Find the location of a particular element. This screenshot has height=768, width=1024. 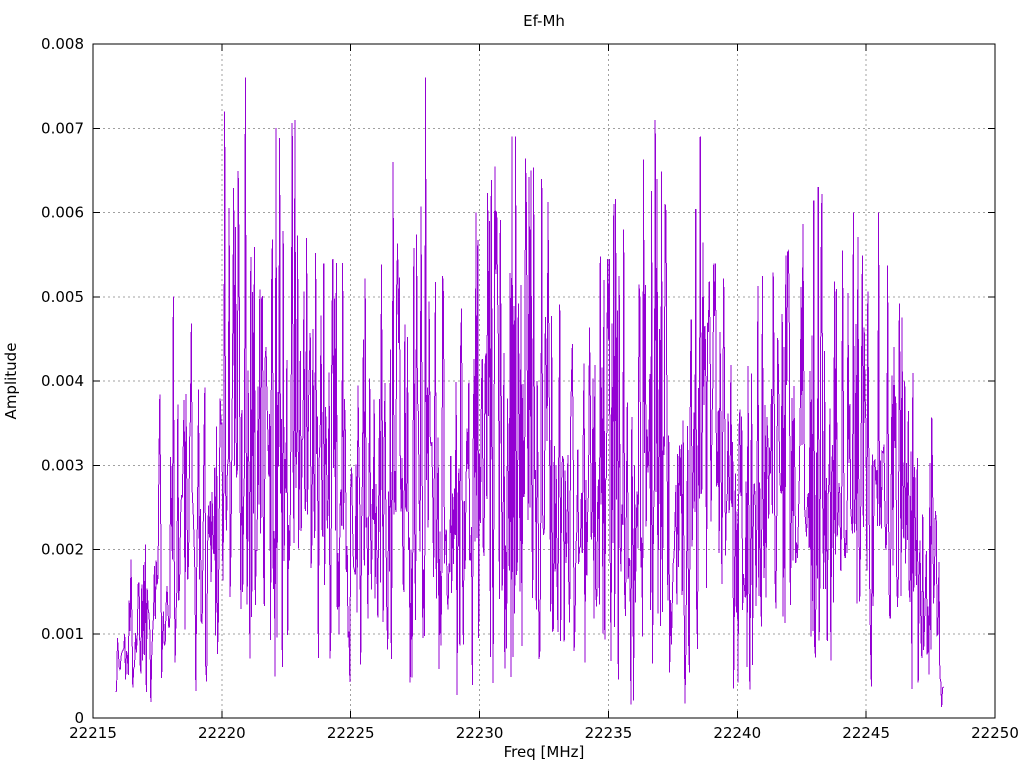

y-tick-label: 0.001 is located at coordinates (62, 634).